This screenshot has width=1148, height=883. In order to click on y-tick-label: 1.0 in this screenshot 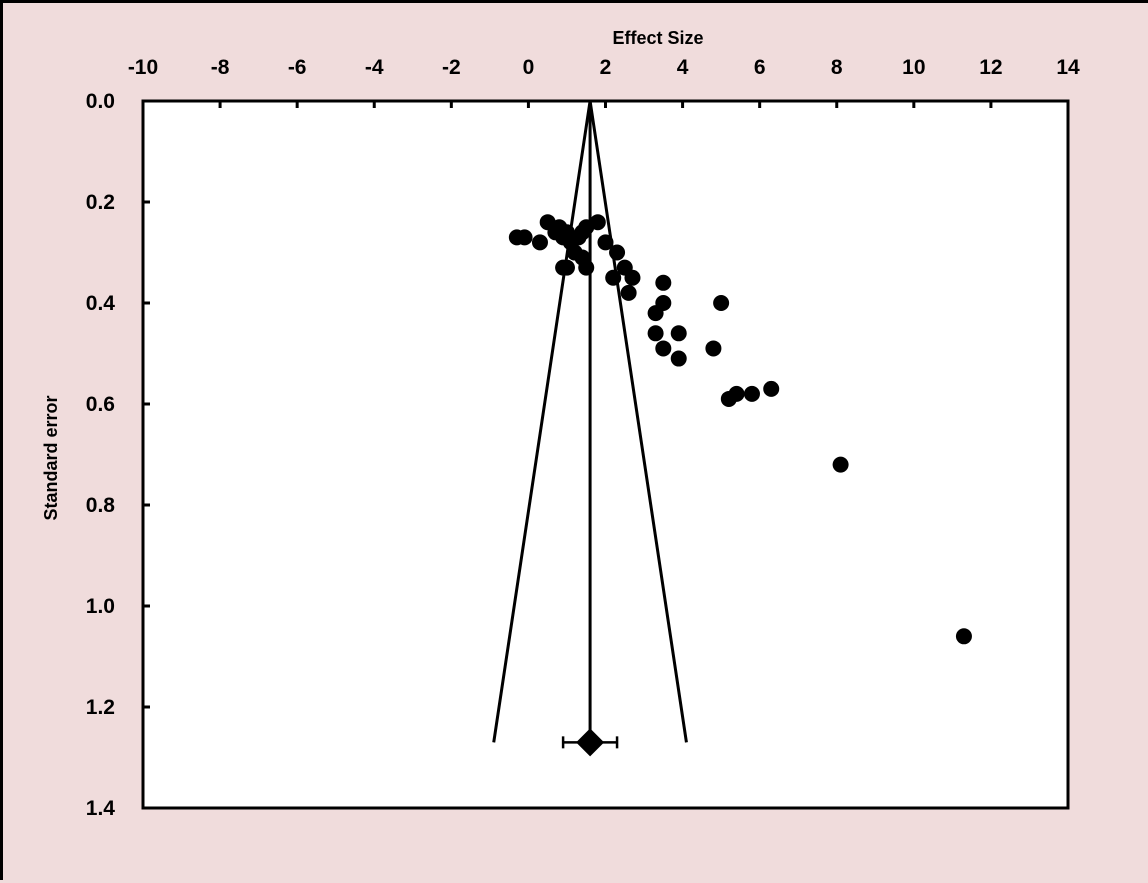, I will do `click(100, 606)`.